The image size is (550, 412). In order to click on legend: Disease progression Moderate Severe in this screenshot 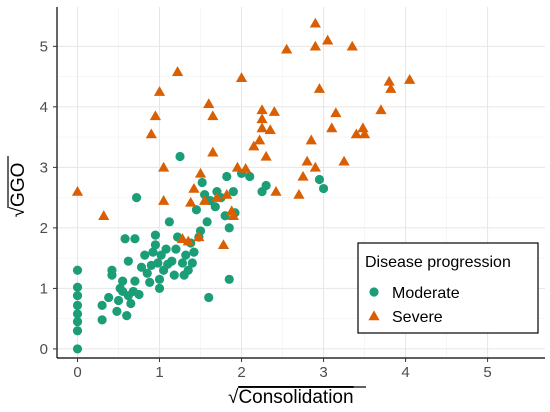, I will do `click(448, 288)`.